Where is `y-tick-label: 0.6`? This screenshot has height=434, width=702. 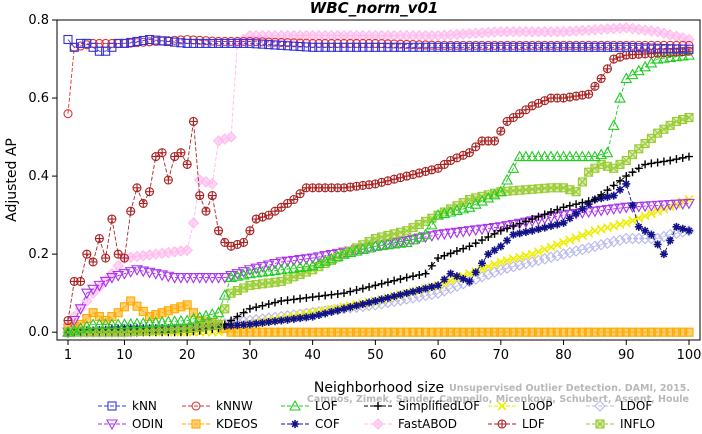
y-tick-label: 0.6 is located at coordinates (38, 98).